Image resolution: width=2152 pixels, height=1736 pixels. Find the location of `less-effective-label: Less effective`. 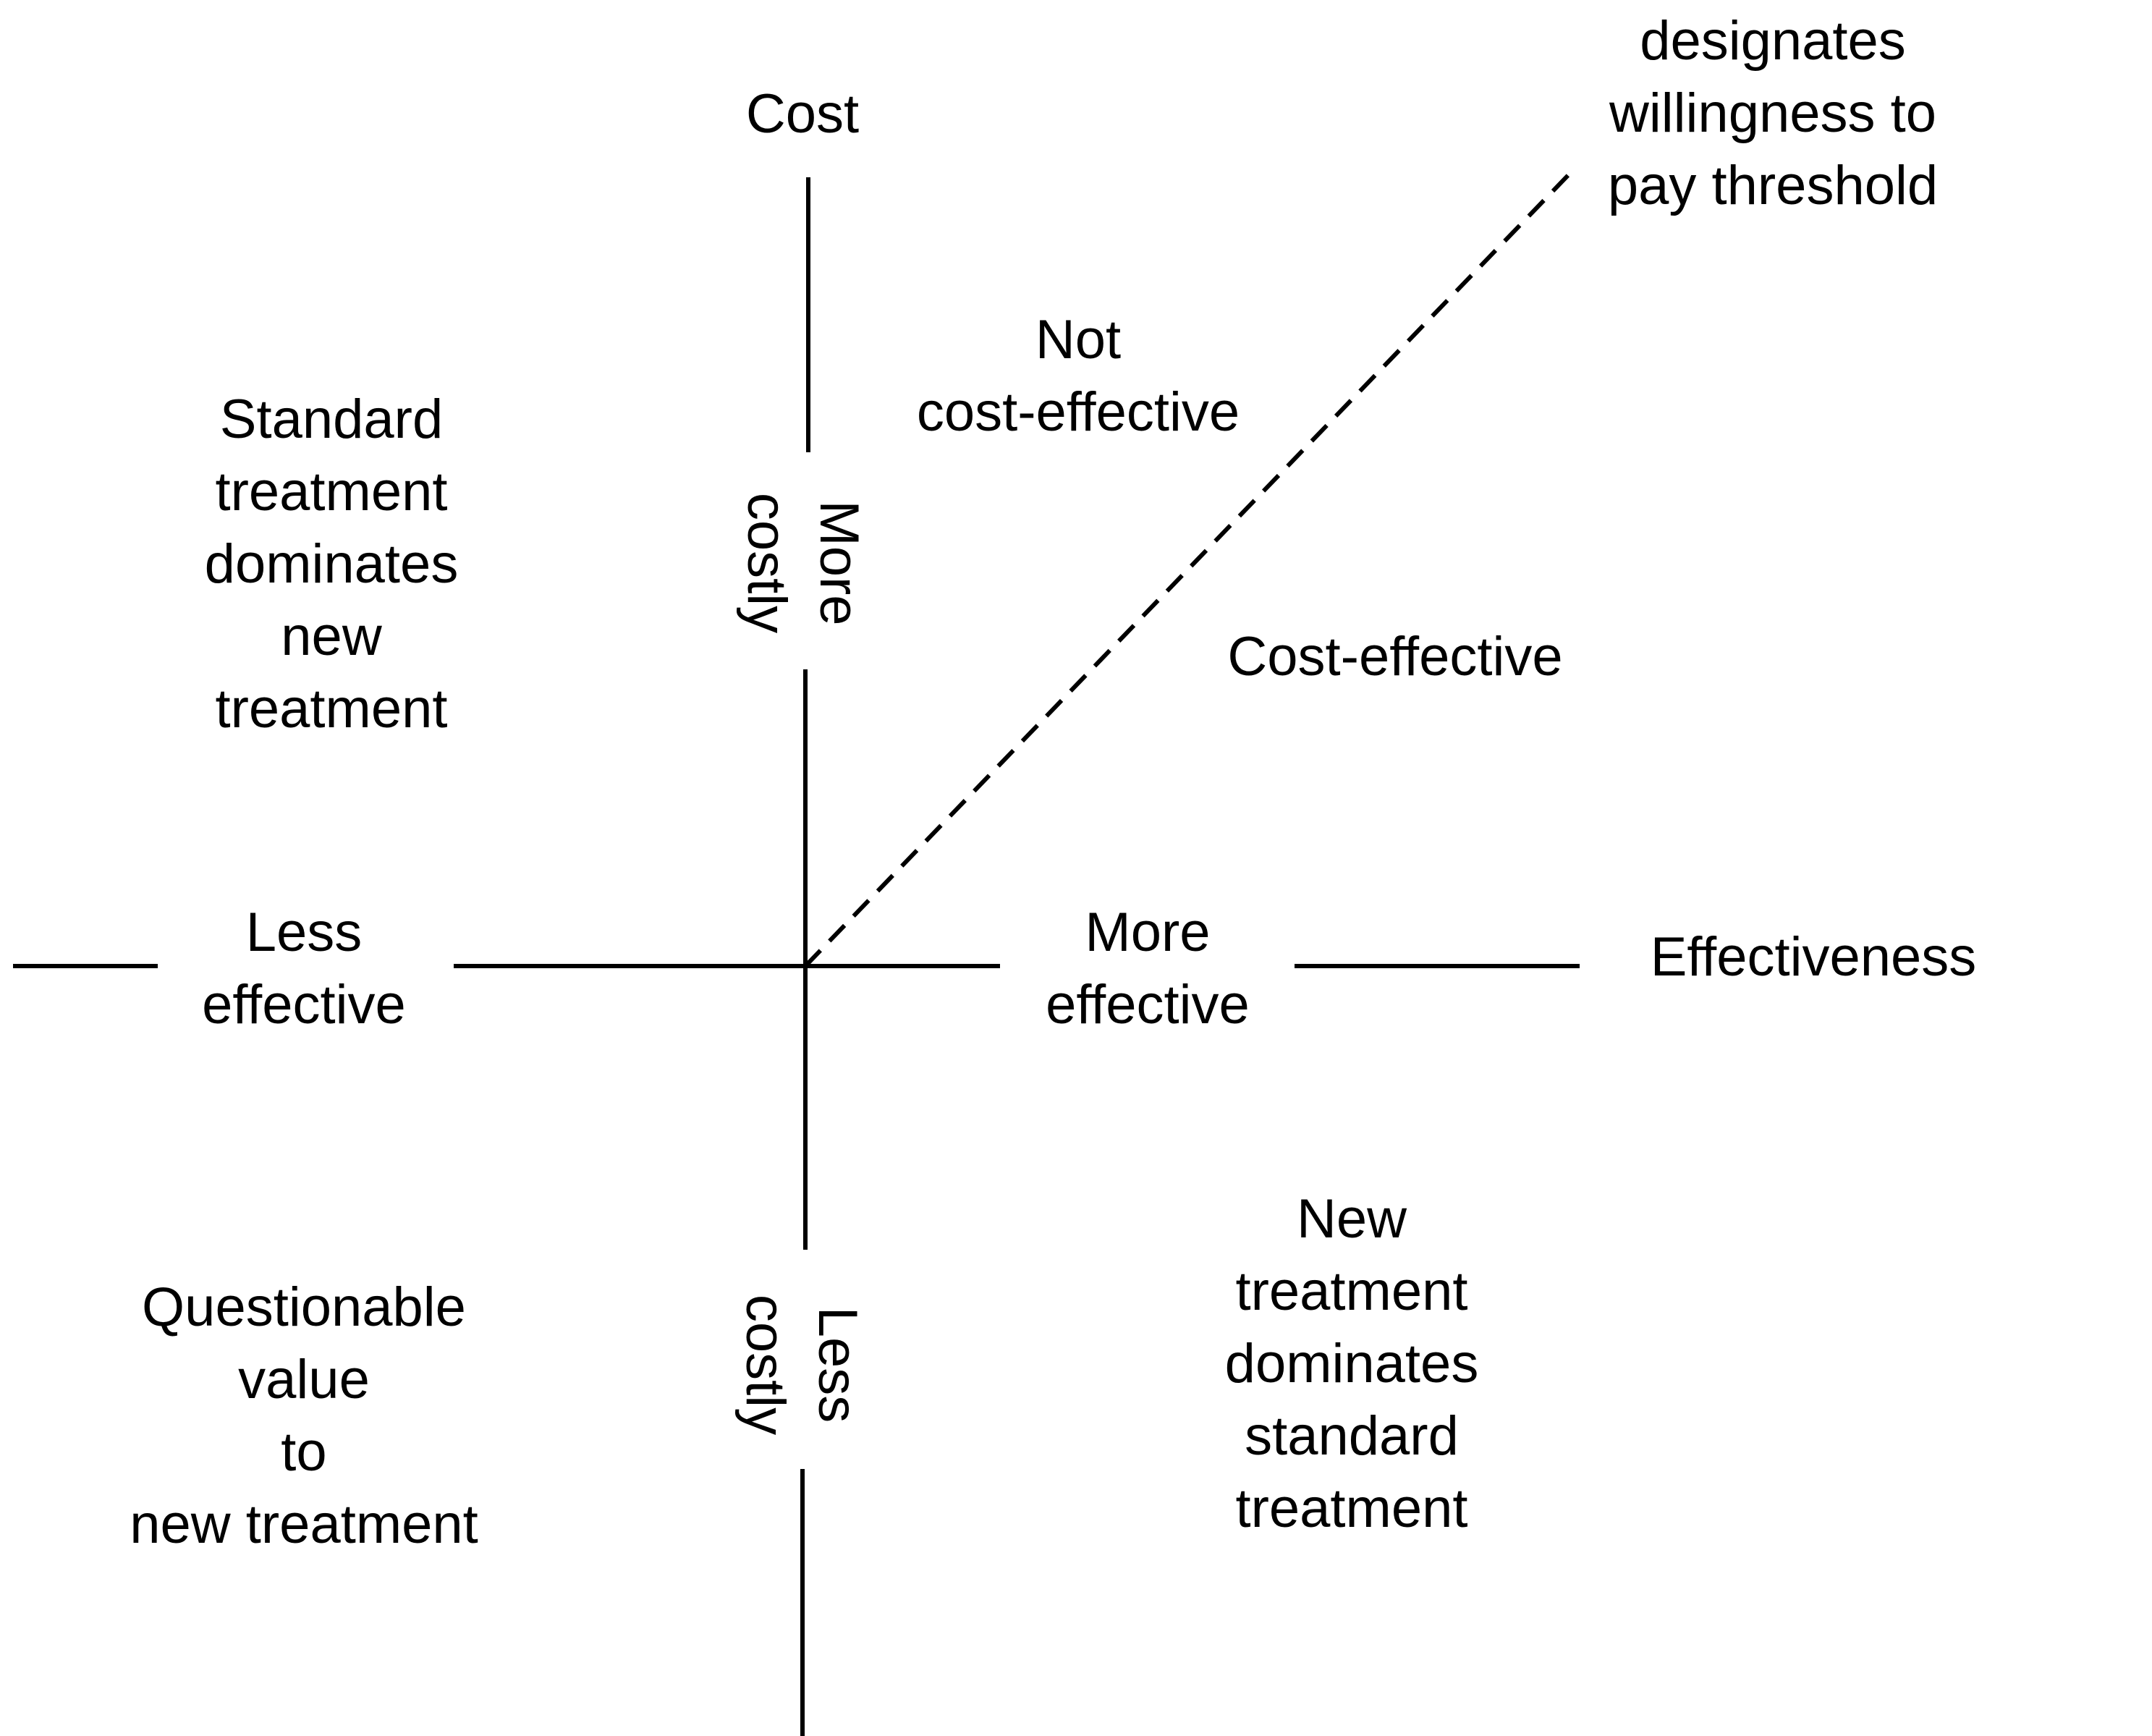

less-effective-label: Less effective is located at coordinates (304, 969).